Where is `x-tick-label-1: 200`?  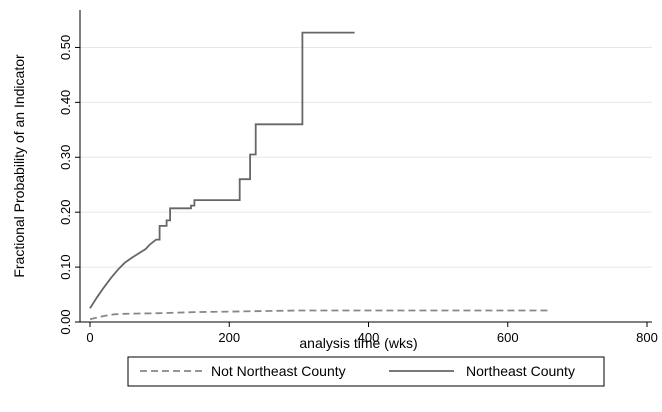
x-tick-label-1: 200 is located at coordinates (229, 337).